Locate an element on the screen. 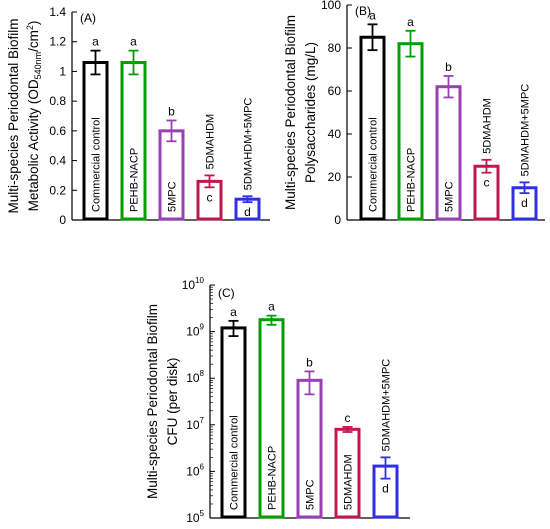 This screenshot has height=529, width=550. bar is located at coordinates (486, 192).